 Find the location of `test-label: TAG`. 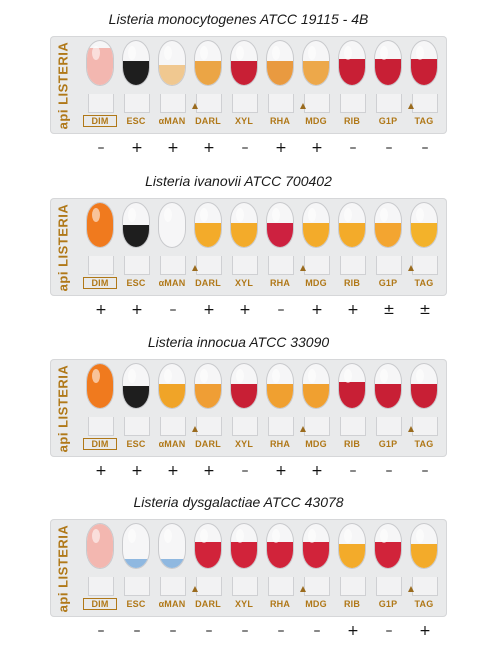

test-label: TAG is located at coordinates (424, 444).